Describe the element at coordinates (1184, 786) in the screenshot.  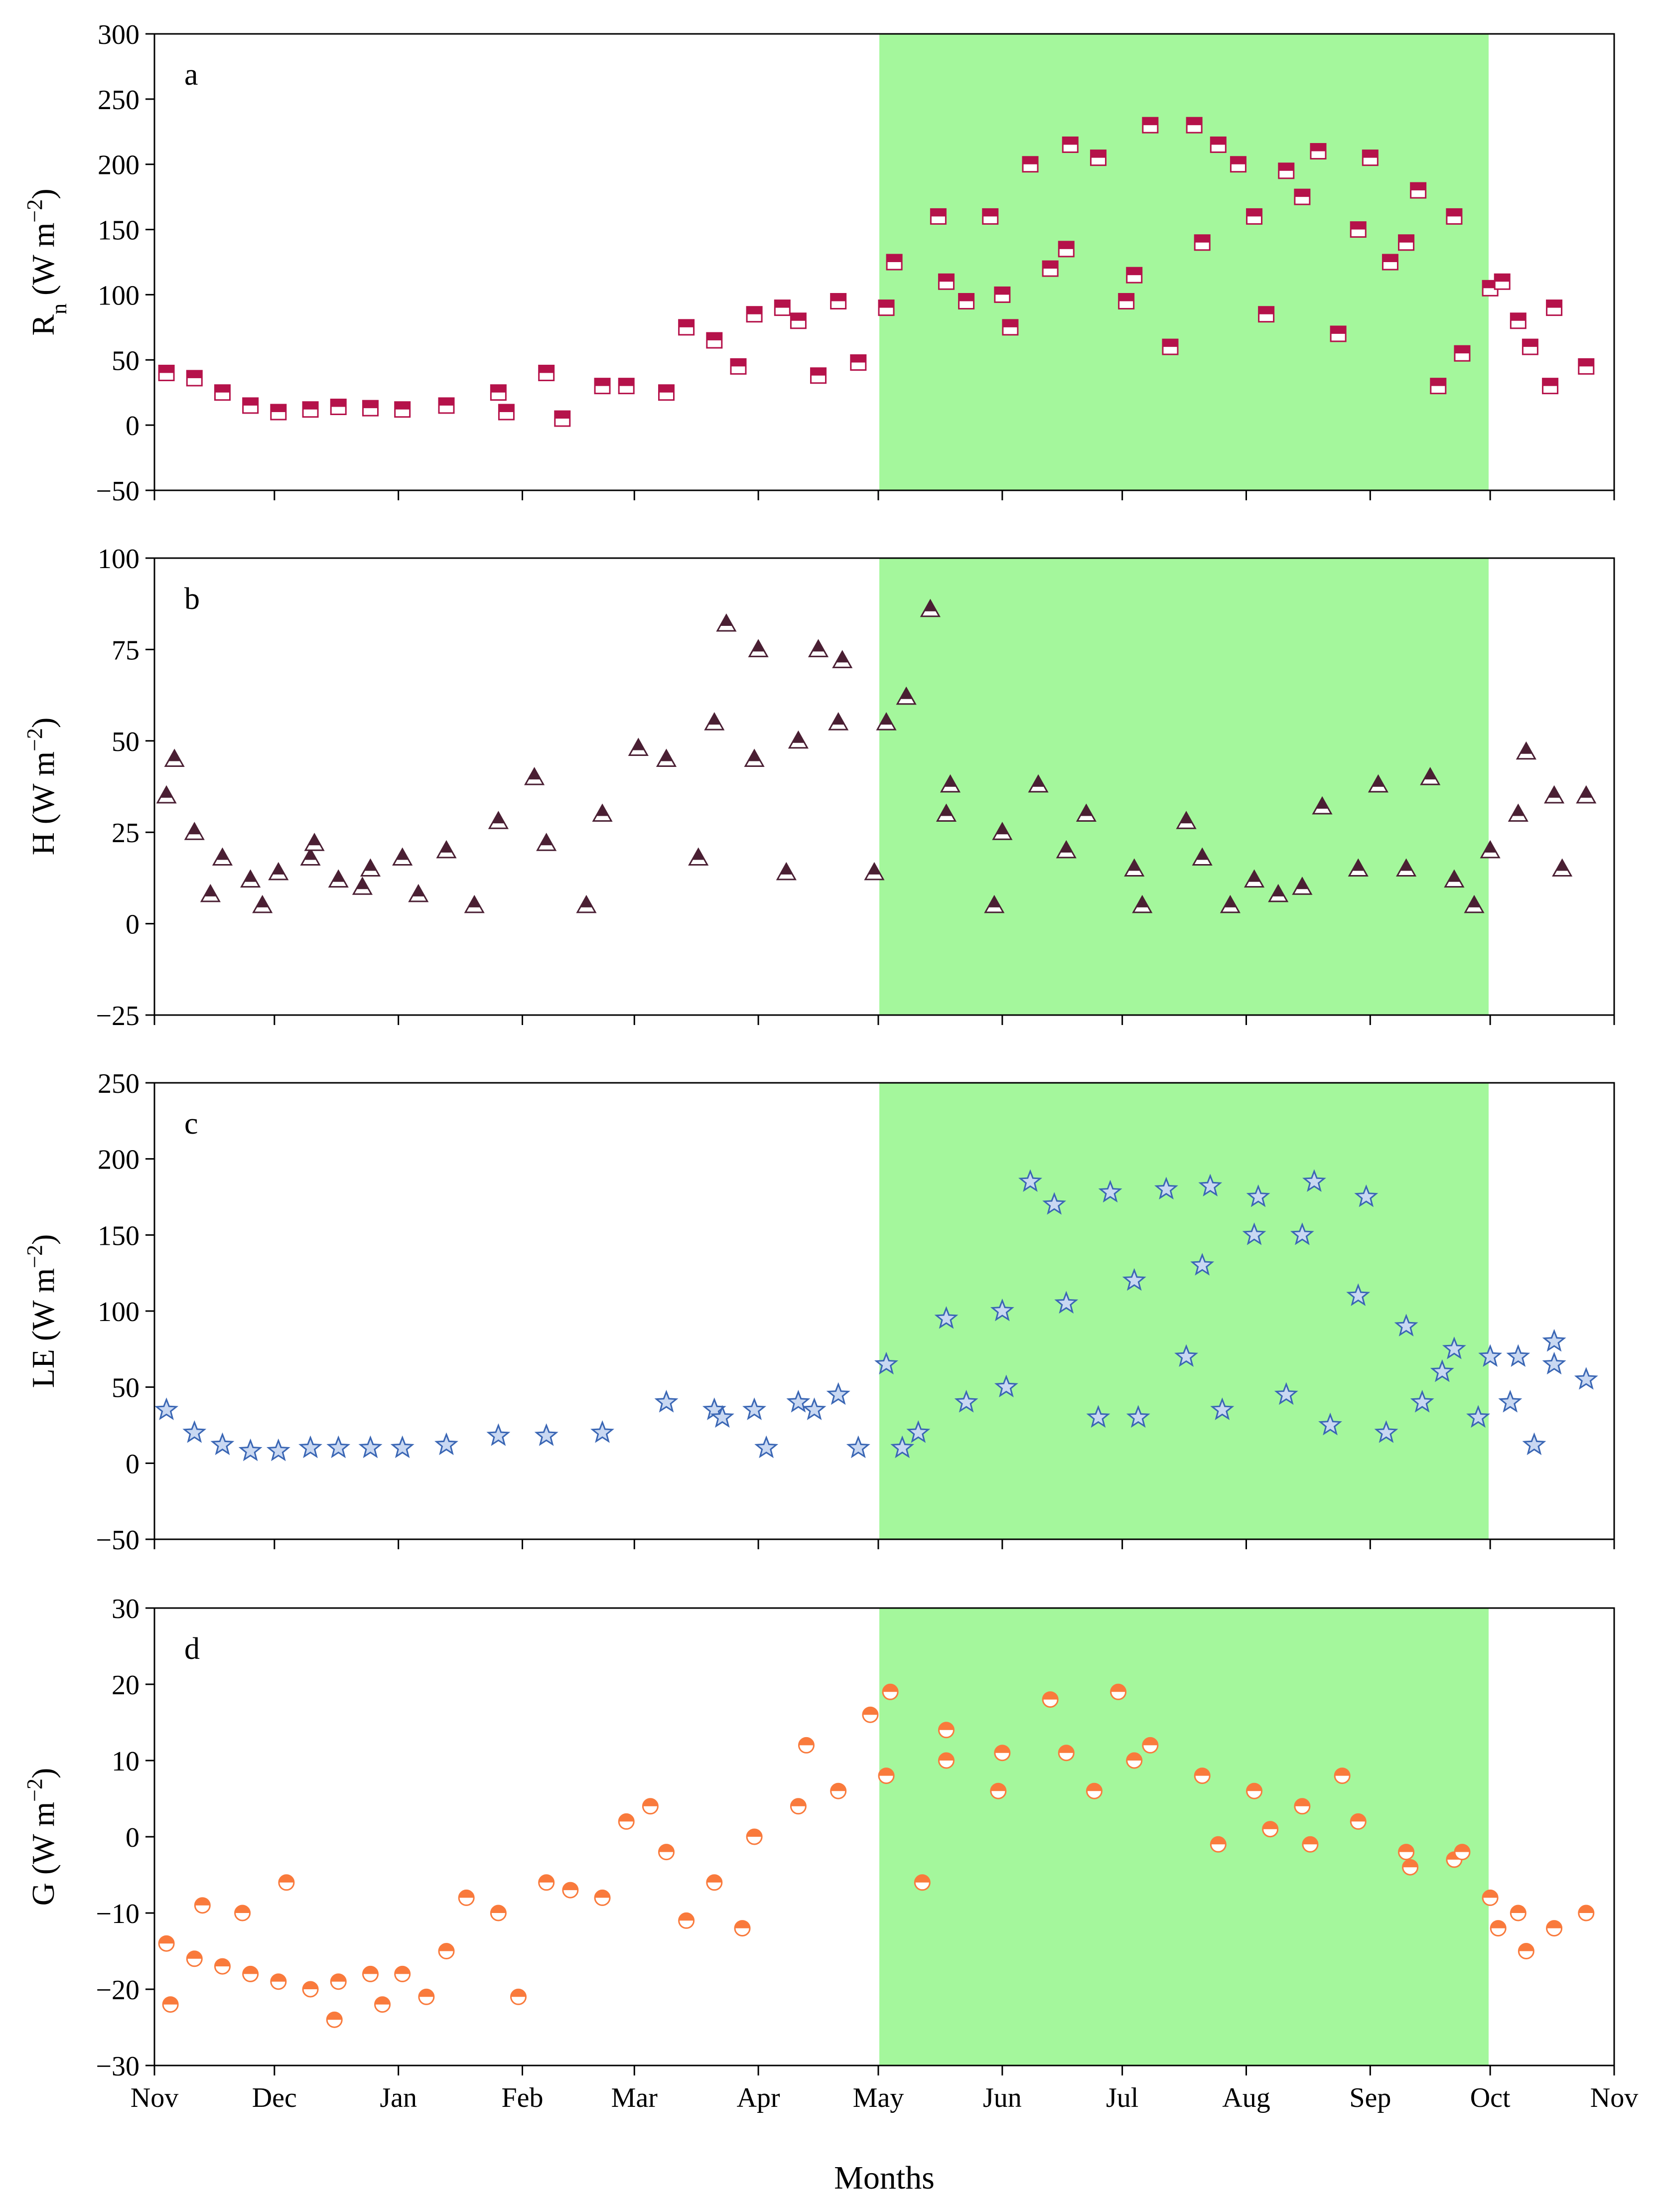
I see `panel-b-shade` at that location.